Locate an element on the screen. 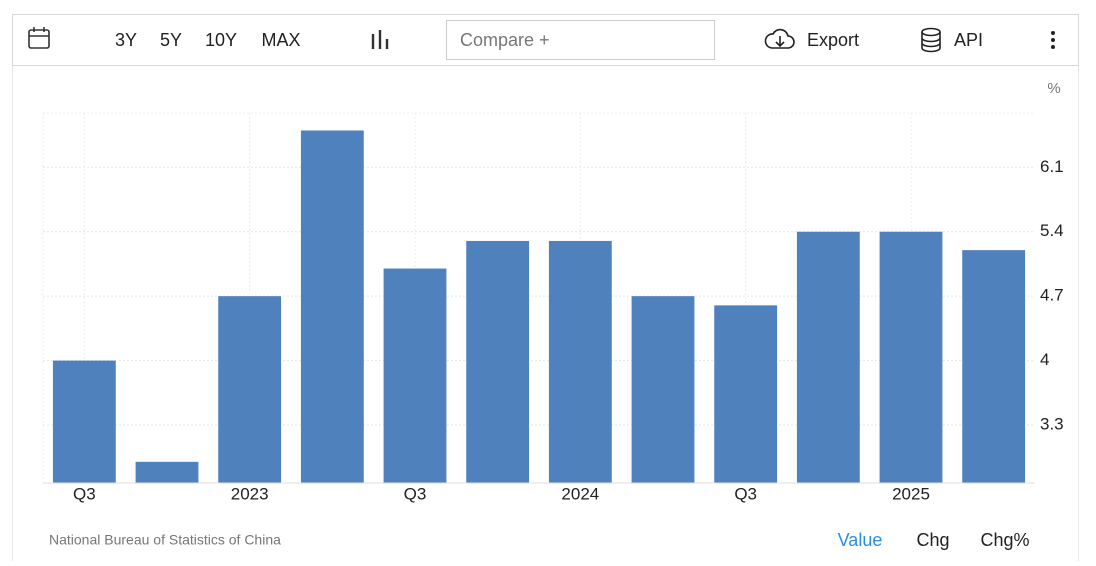 The height and width of the screenshot is (566, 1096). y-tick-label: 6.1 is located at coordinates (1052, 166).